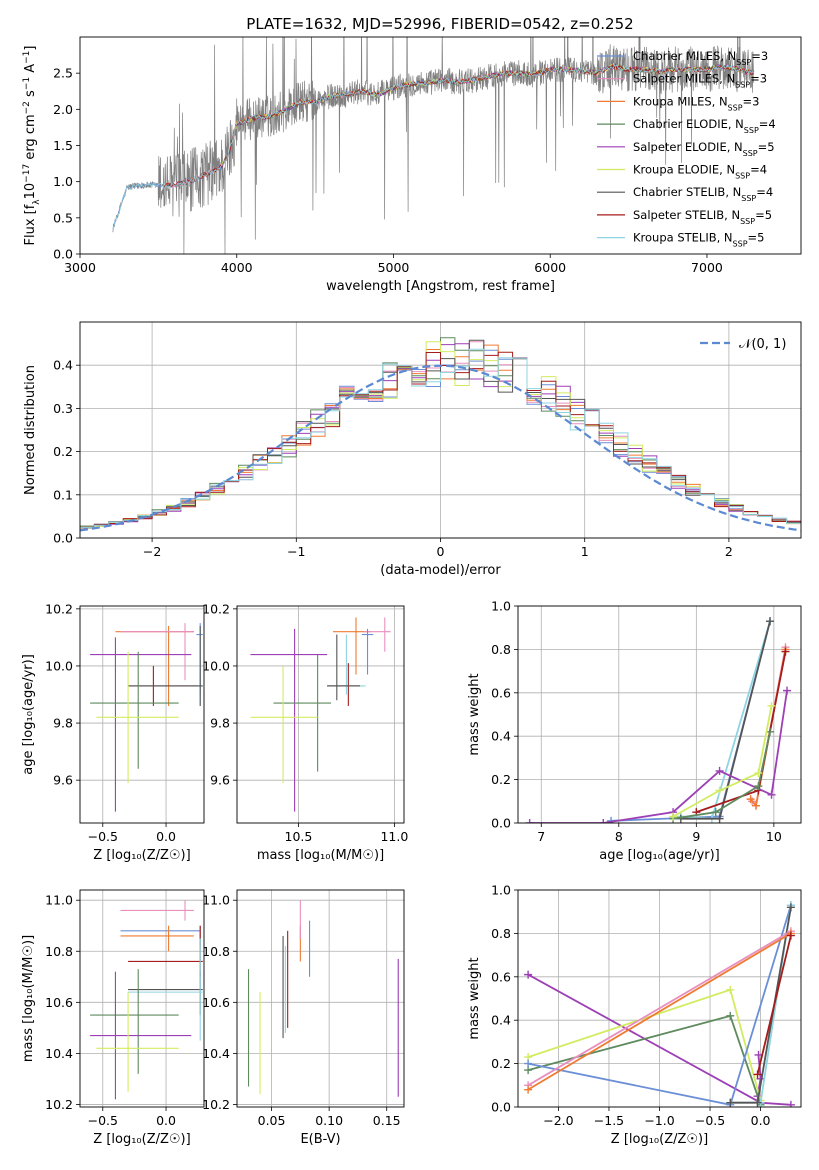  Describe the element at coordinates (103, 1120) in the screenshot. I see `x-tick-label: −0.5` at that location.